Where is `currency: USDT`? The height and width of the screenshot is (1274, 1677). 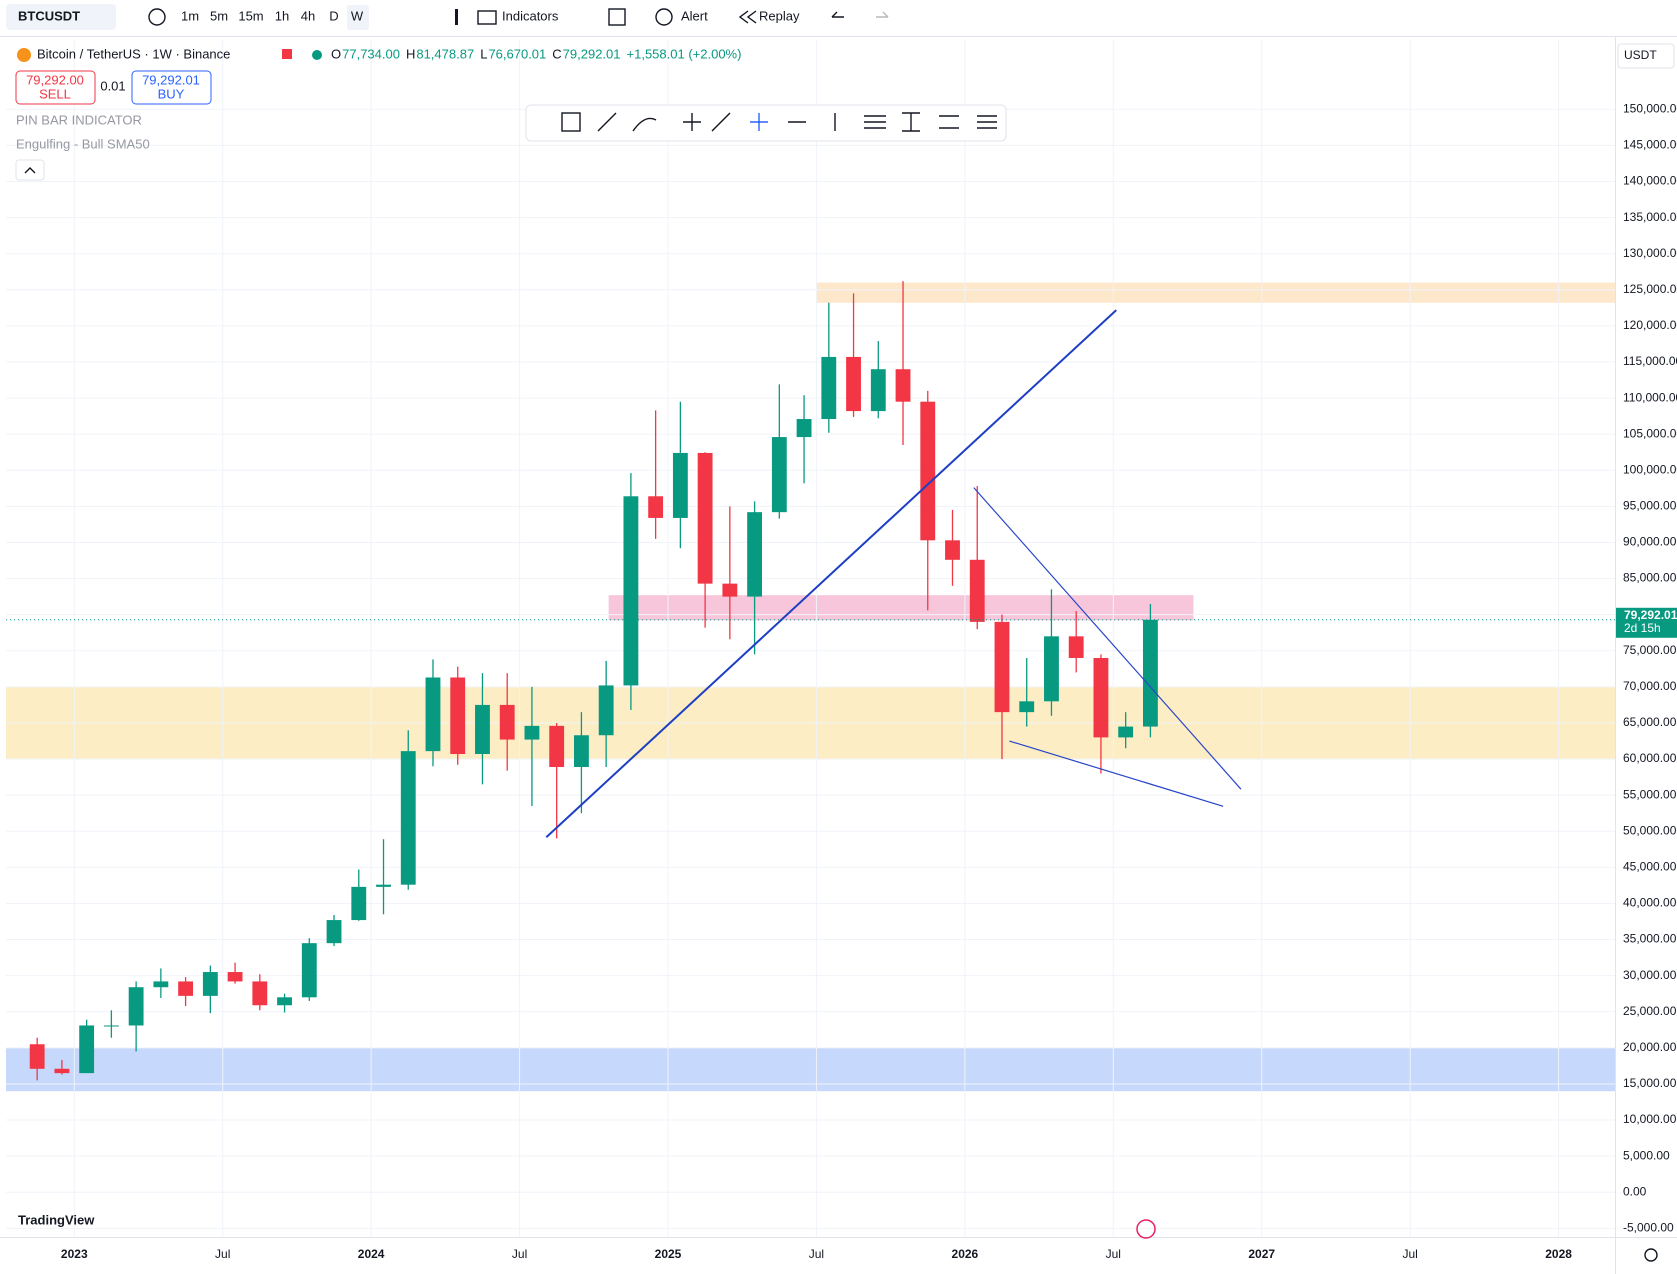 currency: USDT is located at coordinates (1640, 55).